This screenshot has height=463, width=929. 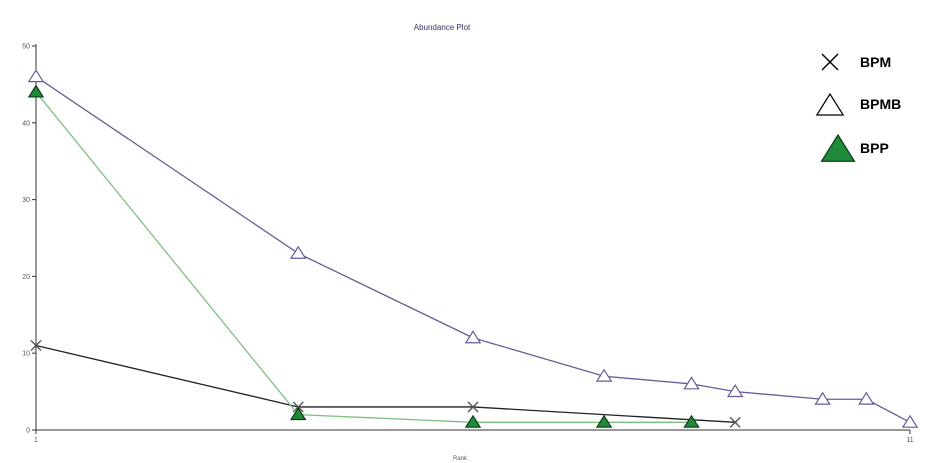 I want to click on x-axis-label: Rank, so click(x=460, y=459).